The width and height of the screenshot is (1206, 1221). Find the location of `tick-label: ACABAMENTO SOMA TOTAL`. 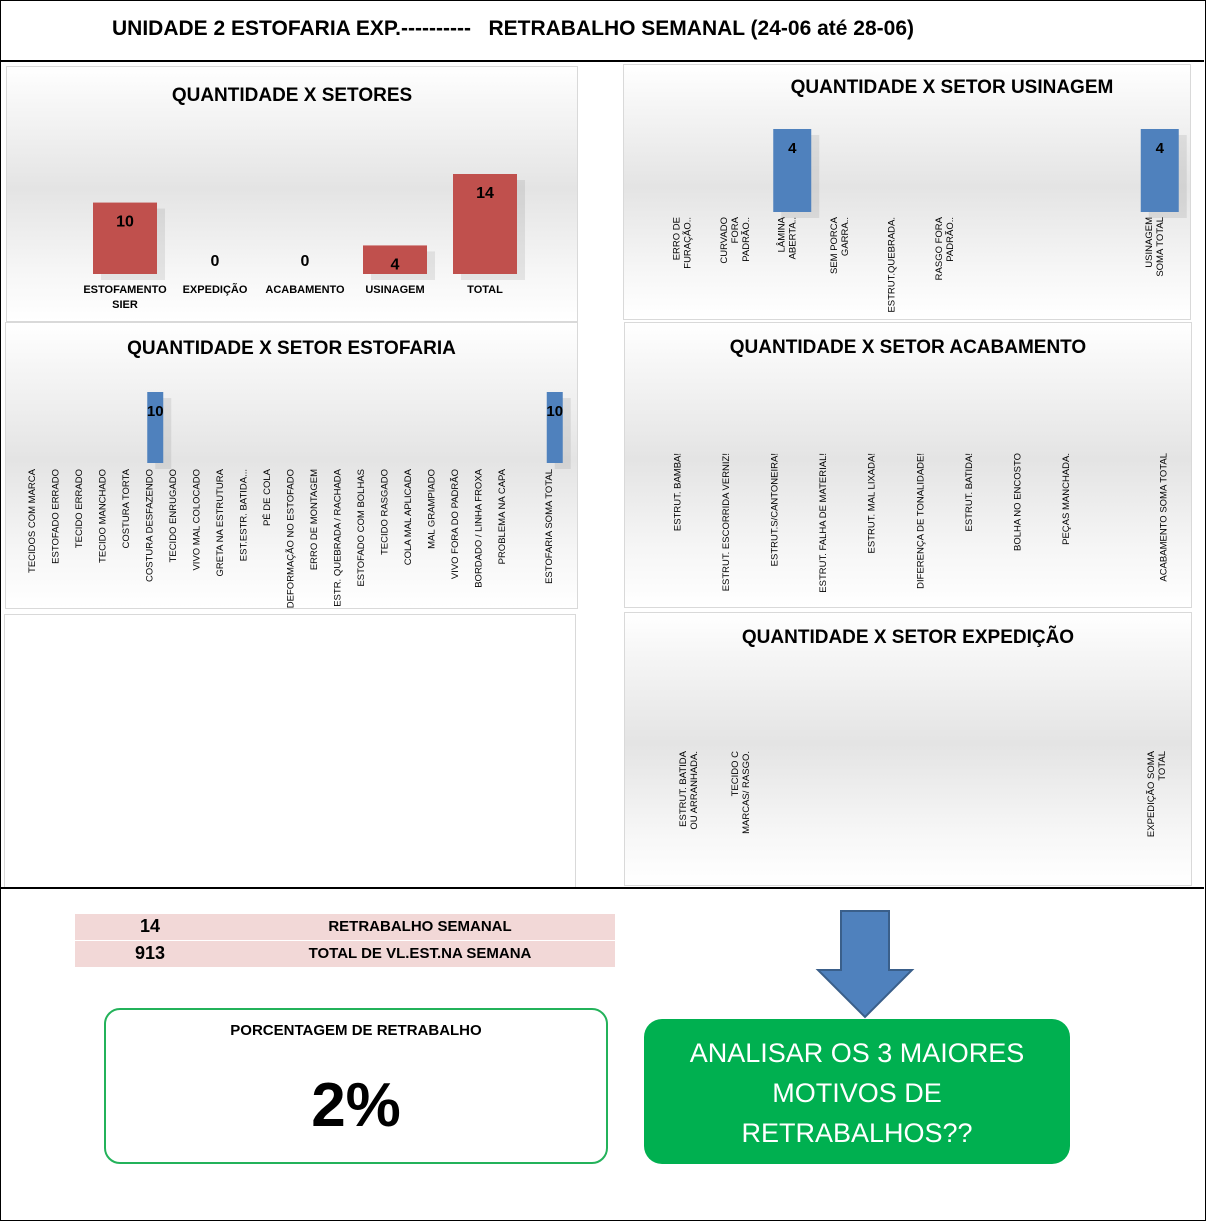

tick-label: ACABAMENTO SOMA TOTAL is located at coordinates (1163, 517).